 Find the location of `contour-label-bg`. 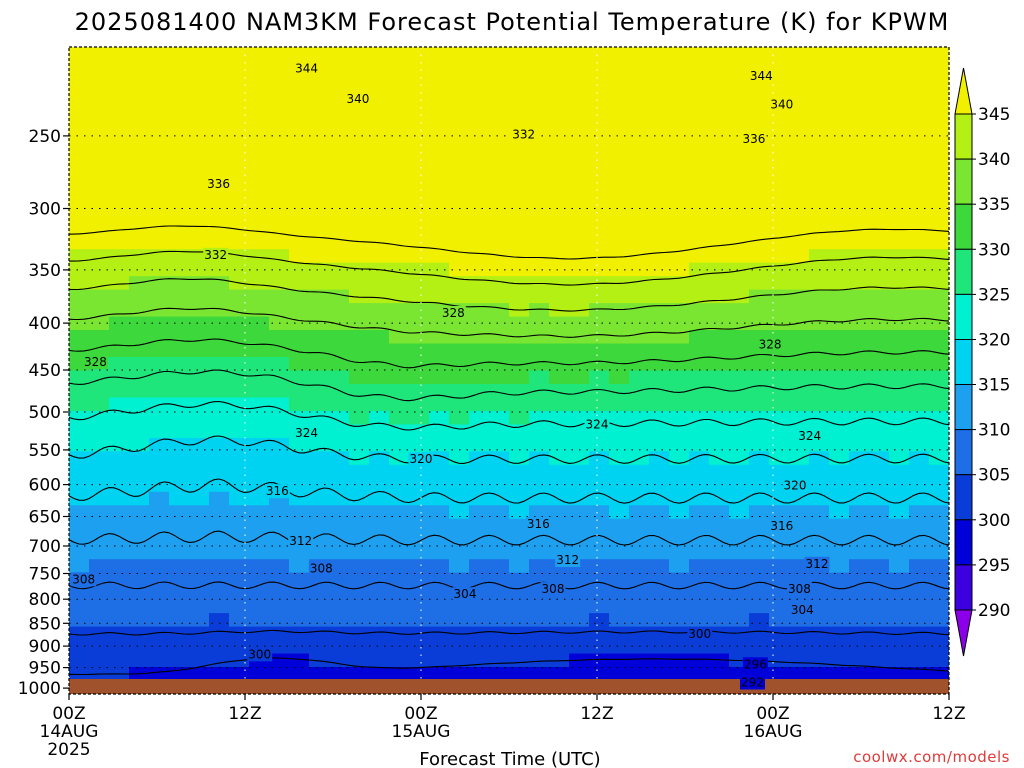

contour-label-bg is located at coordinates (84, 579).